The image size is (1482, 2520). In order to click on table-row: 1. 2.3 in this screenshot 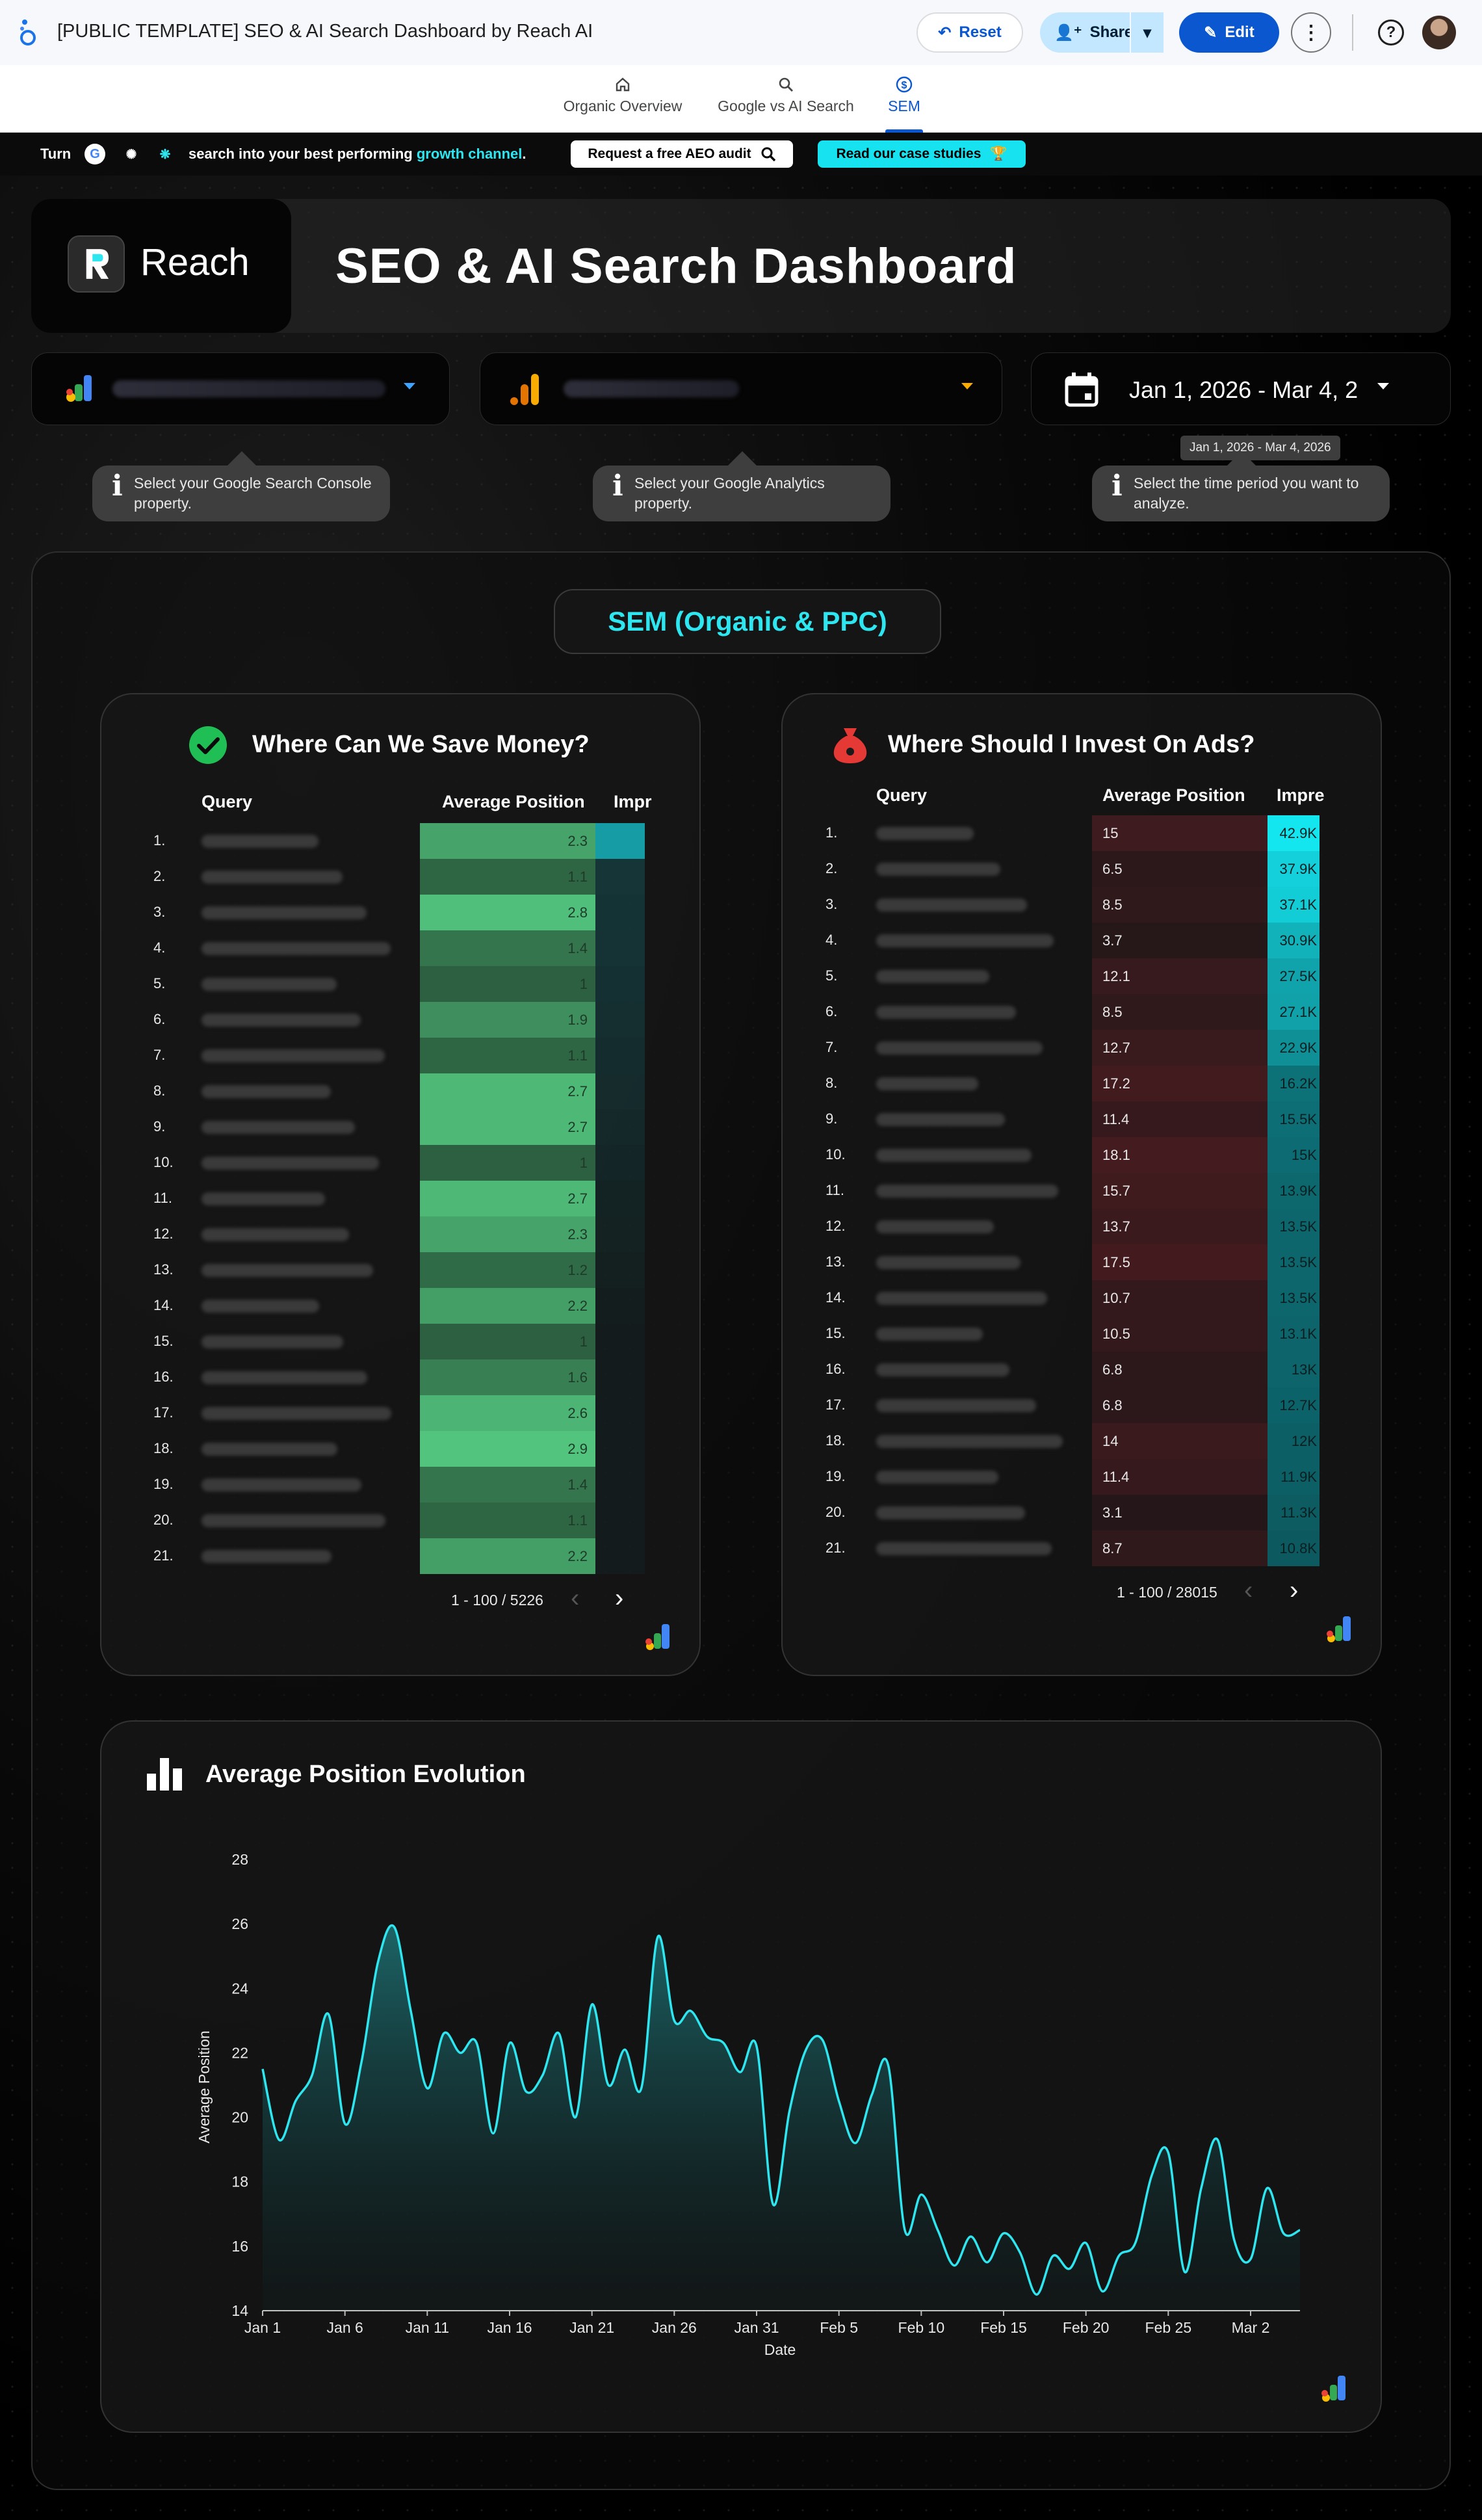, I will do `click(410, 841)`.